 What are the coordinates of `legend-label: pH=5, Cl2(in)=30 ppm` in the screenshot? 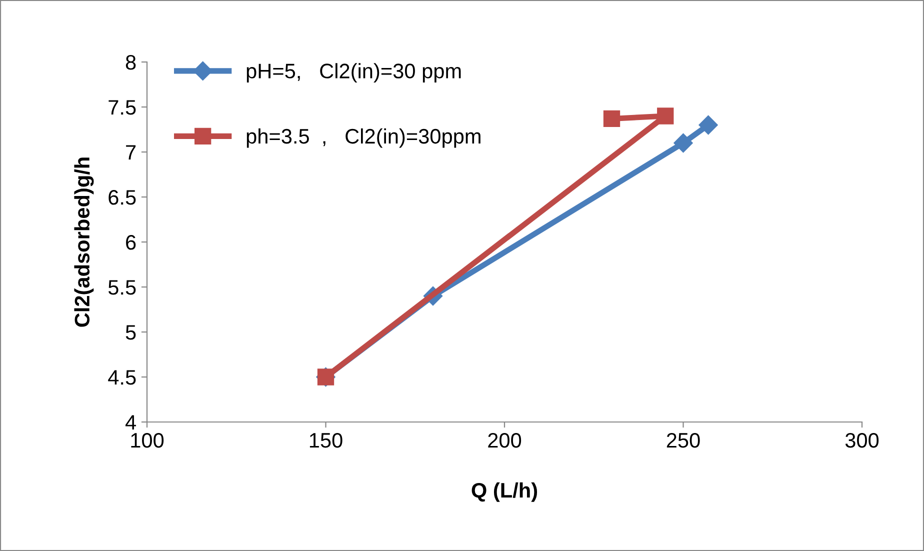 It's located at (353, 73).